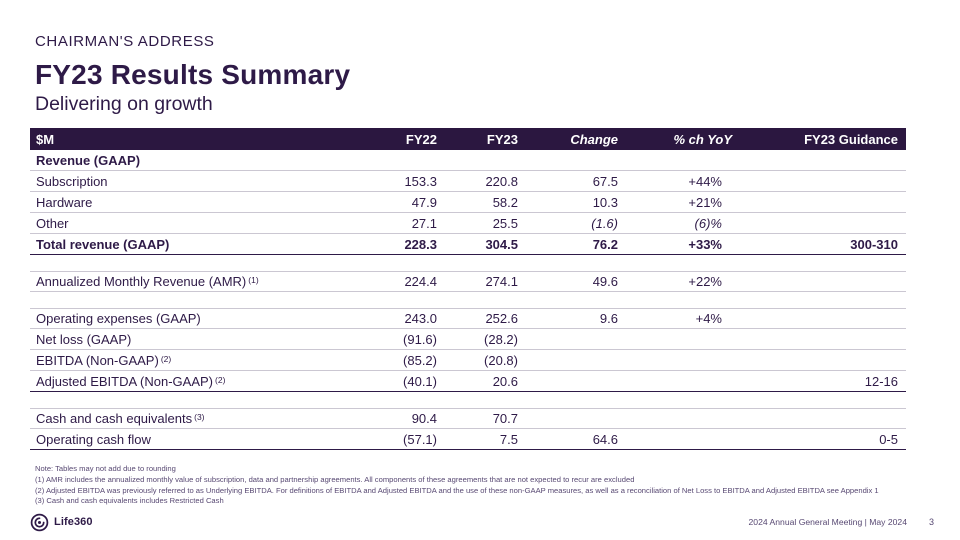 Image resolution: width=960 pixels, height=540 pixels. I want to click on cell-fy22: 224.4, so click(420, 281).